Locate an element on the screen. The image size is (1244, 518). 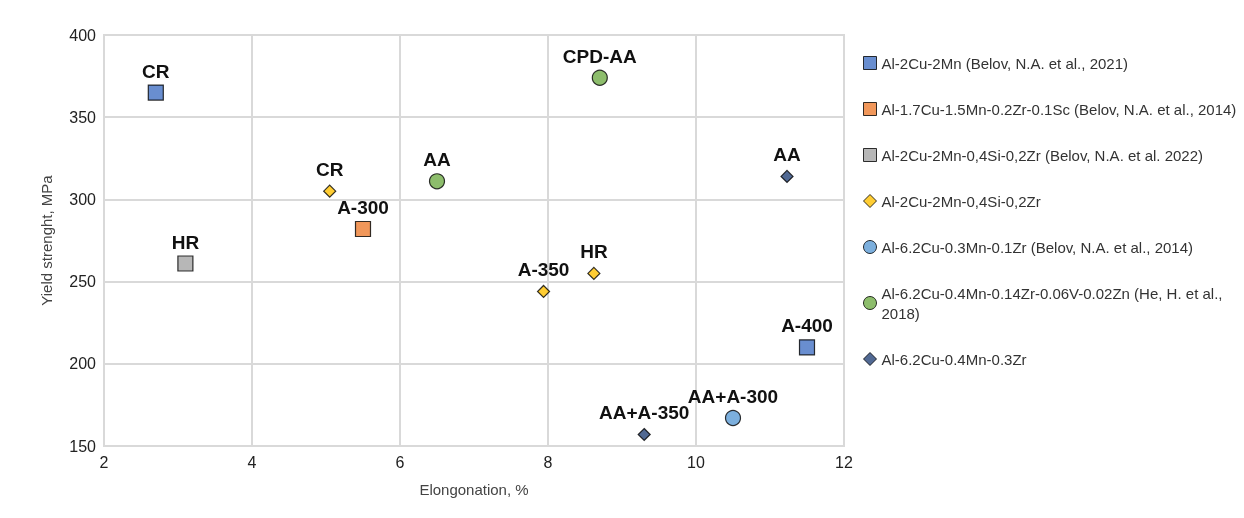
annotation: CPD-AA is located at coordinates (600, 56).